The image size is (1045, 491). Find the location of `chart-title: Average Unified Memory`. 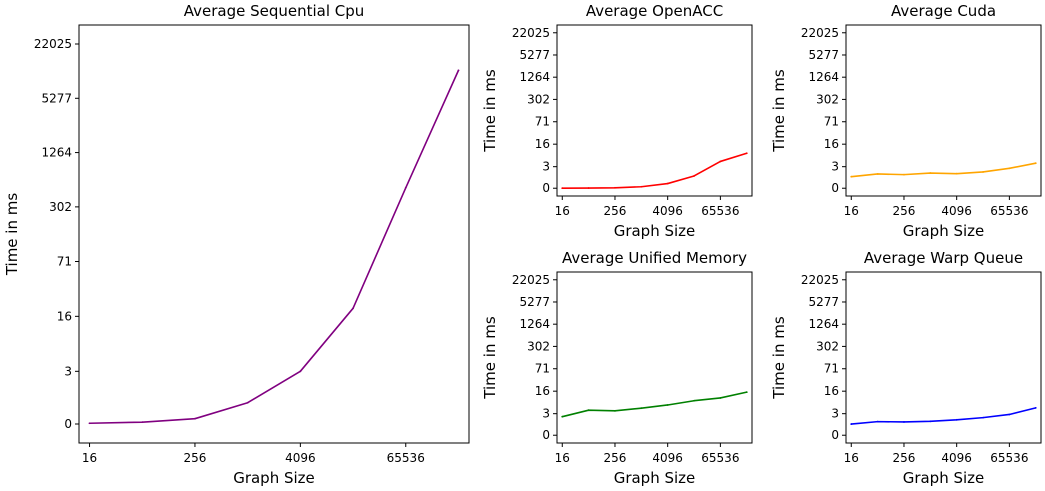

chart-title: Average Unified Memory is located at coordinates (654, 258).